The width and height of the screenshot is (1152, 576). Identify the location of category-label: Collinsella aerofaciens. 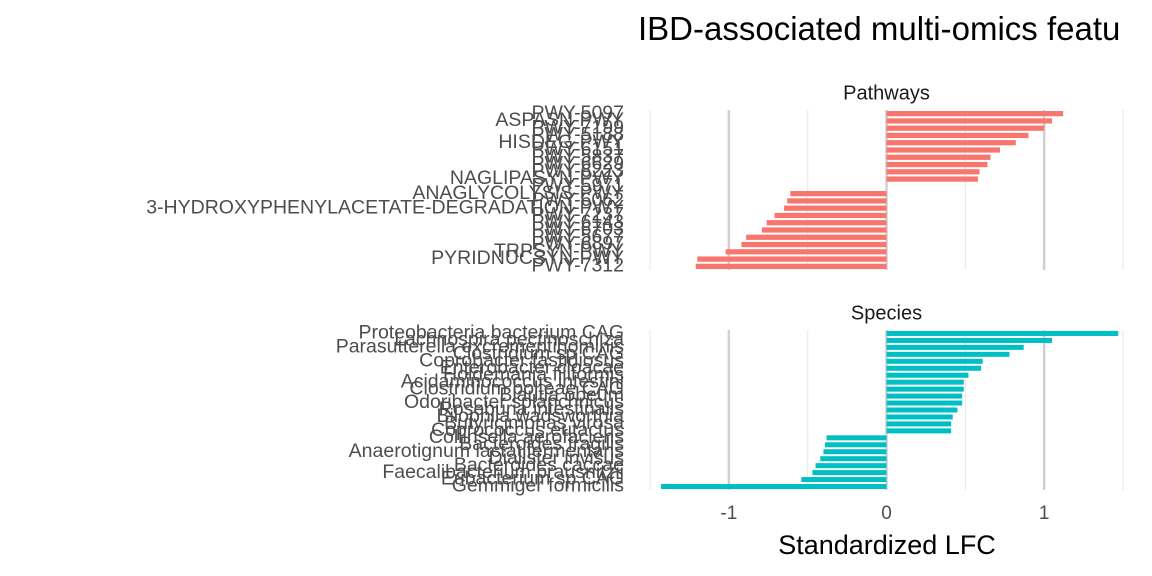
(526, 437).